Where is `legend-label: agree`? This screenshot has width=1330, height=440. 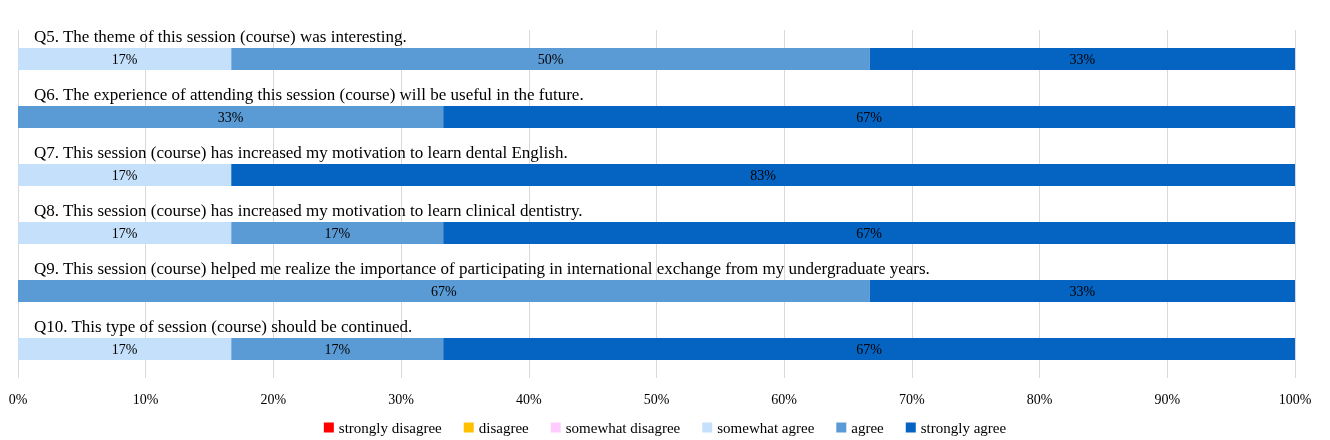
legend-label: agree is located at coordinates (868, 427).